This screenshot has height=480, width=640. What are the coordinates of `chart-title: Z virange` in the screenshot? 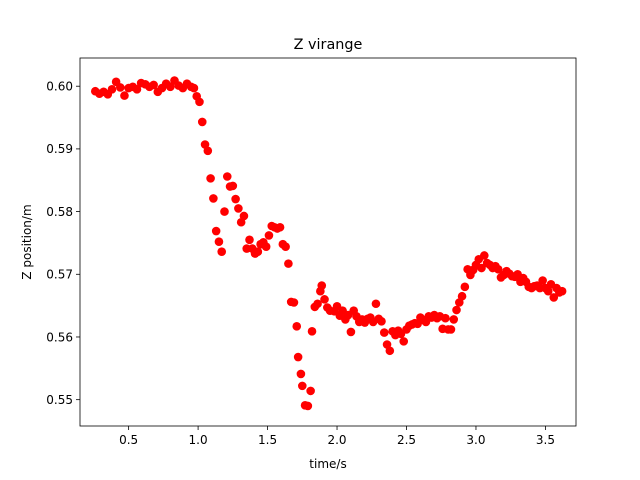 It's located at (328, 45).